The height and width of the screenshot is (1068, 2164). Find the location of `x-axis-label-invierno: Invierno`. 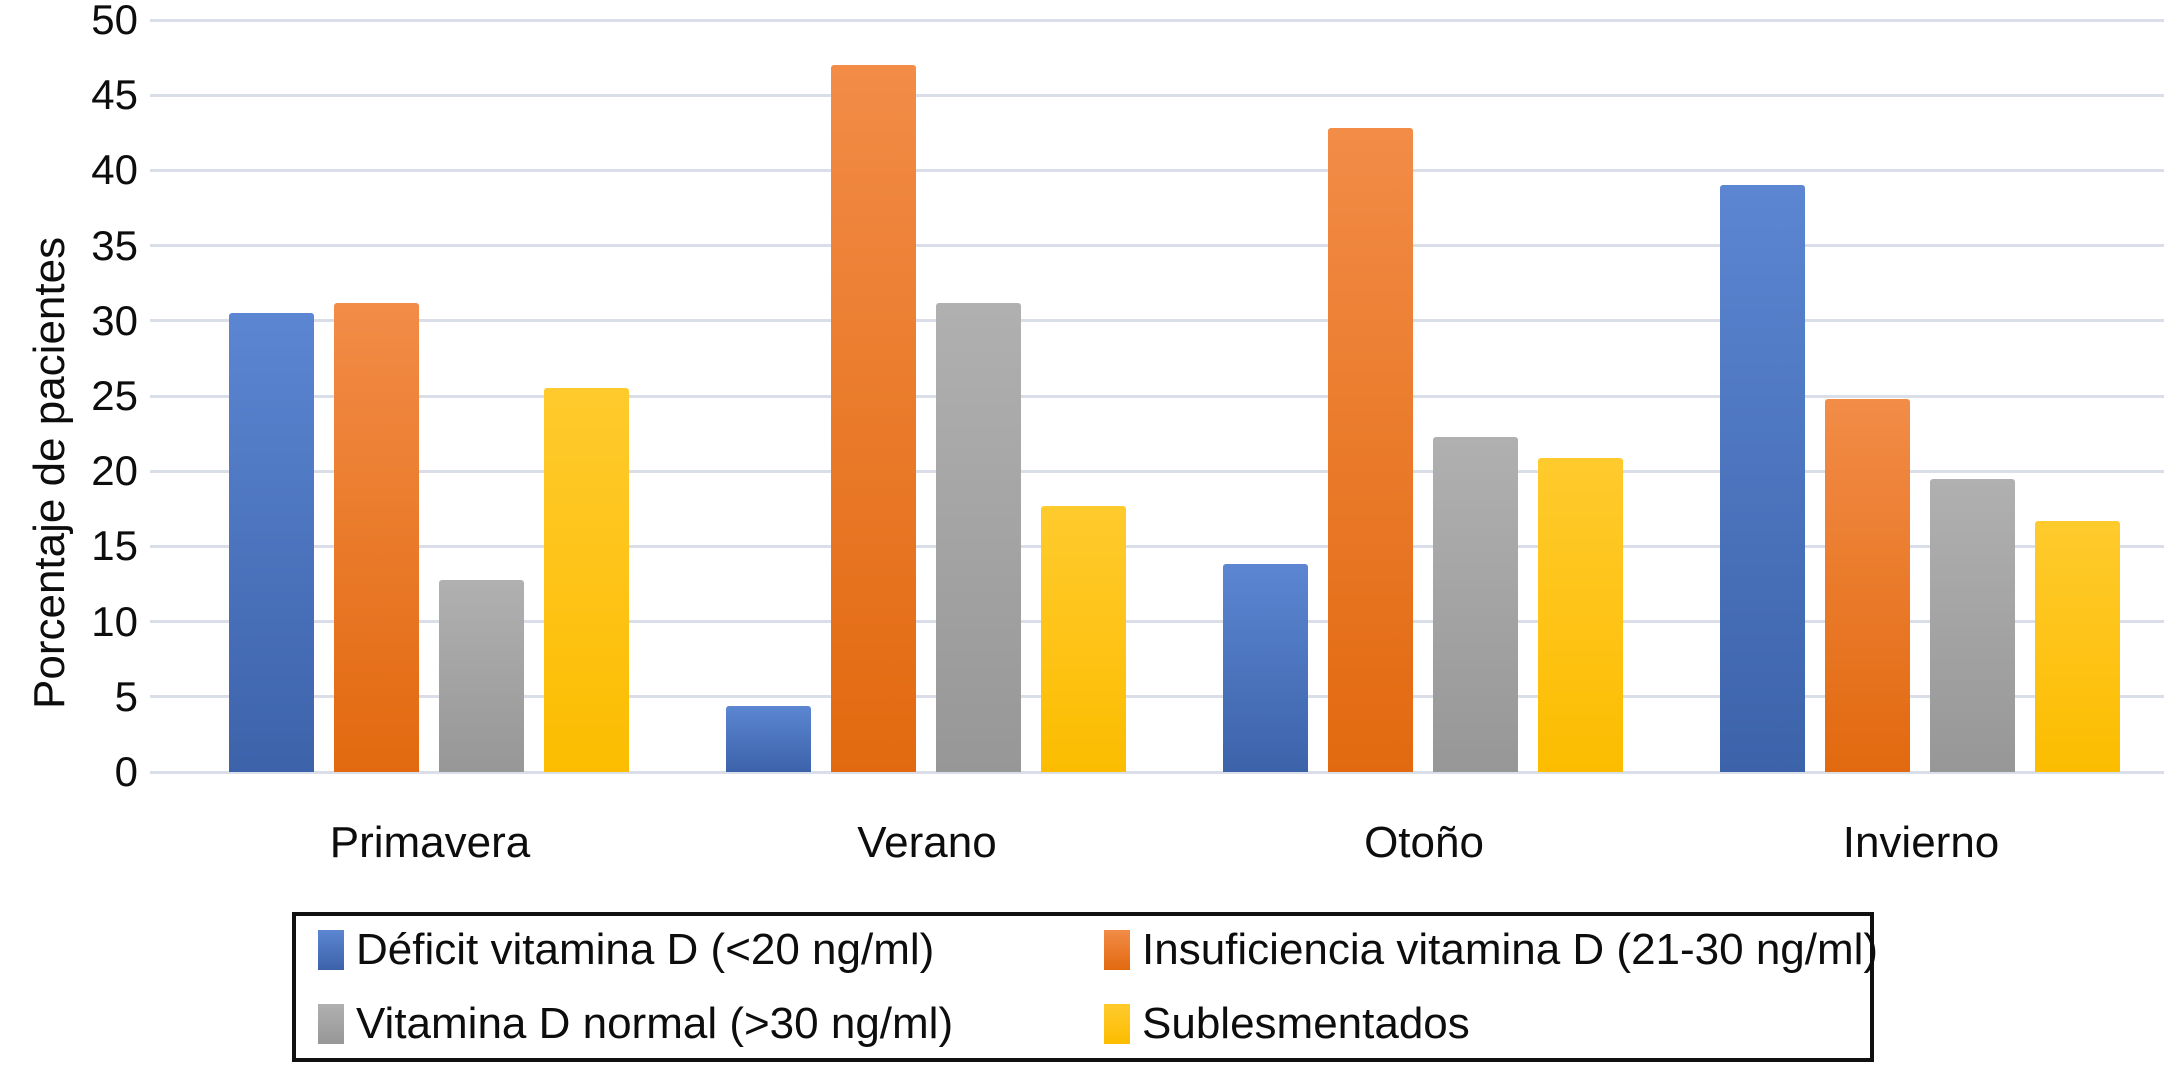

x-axis-label-invierno: Invierno is located at coordinates (1921, 842).